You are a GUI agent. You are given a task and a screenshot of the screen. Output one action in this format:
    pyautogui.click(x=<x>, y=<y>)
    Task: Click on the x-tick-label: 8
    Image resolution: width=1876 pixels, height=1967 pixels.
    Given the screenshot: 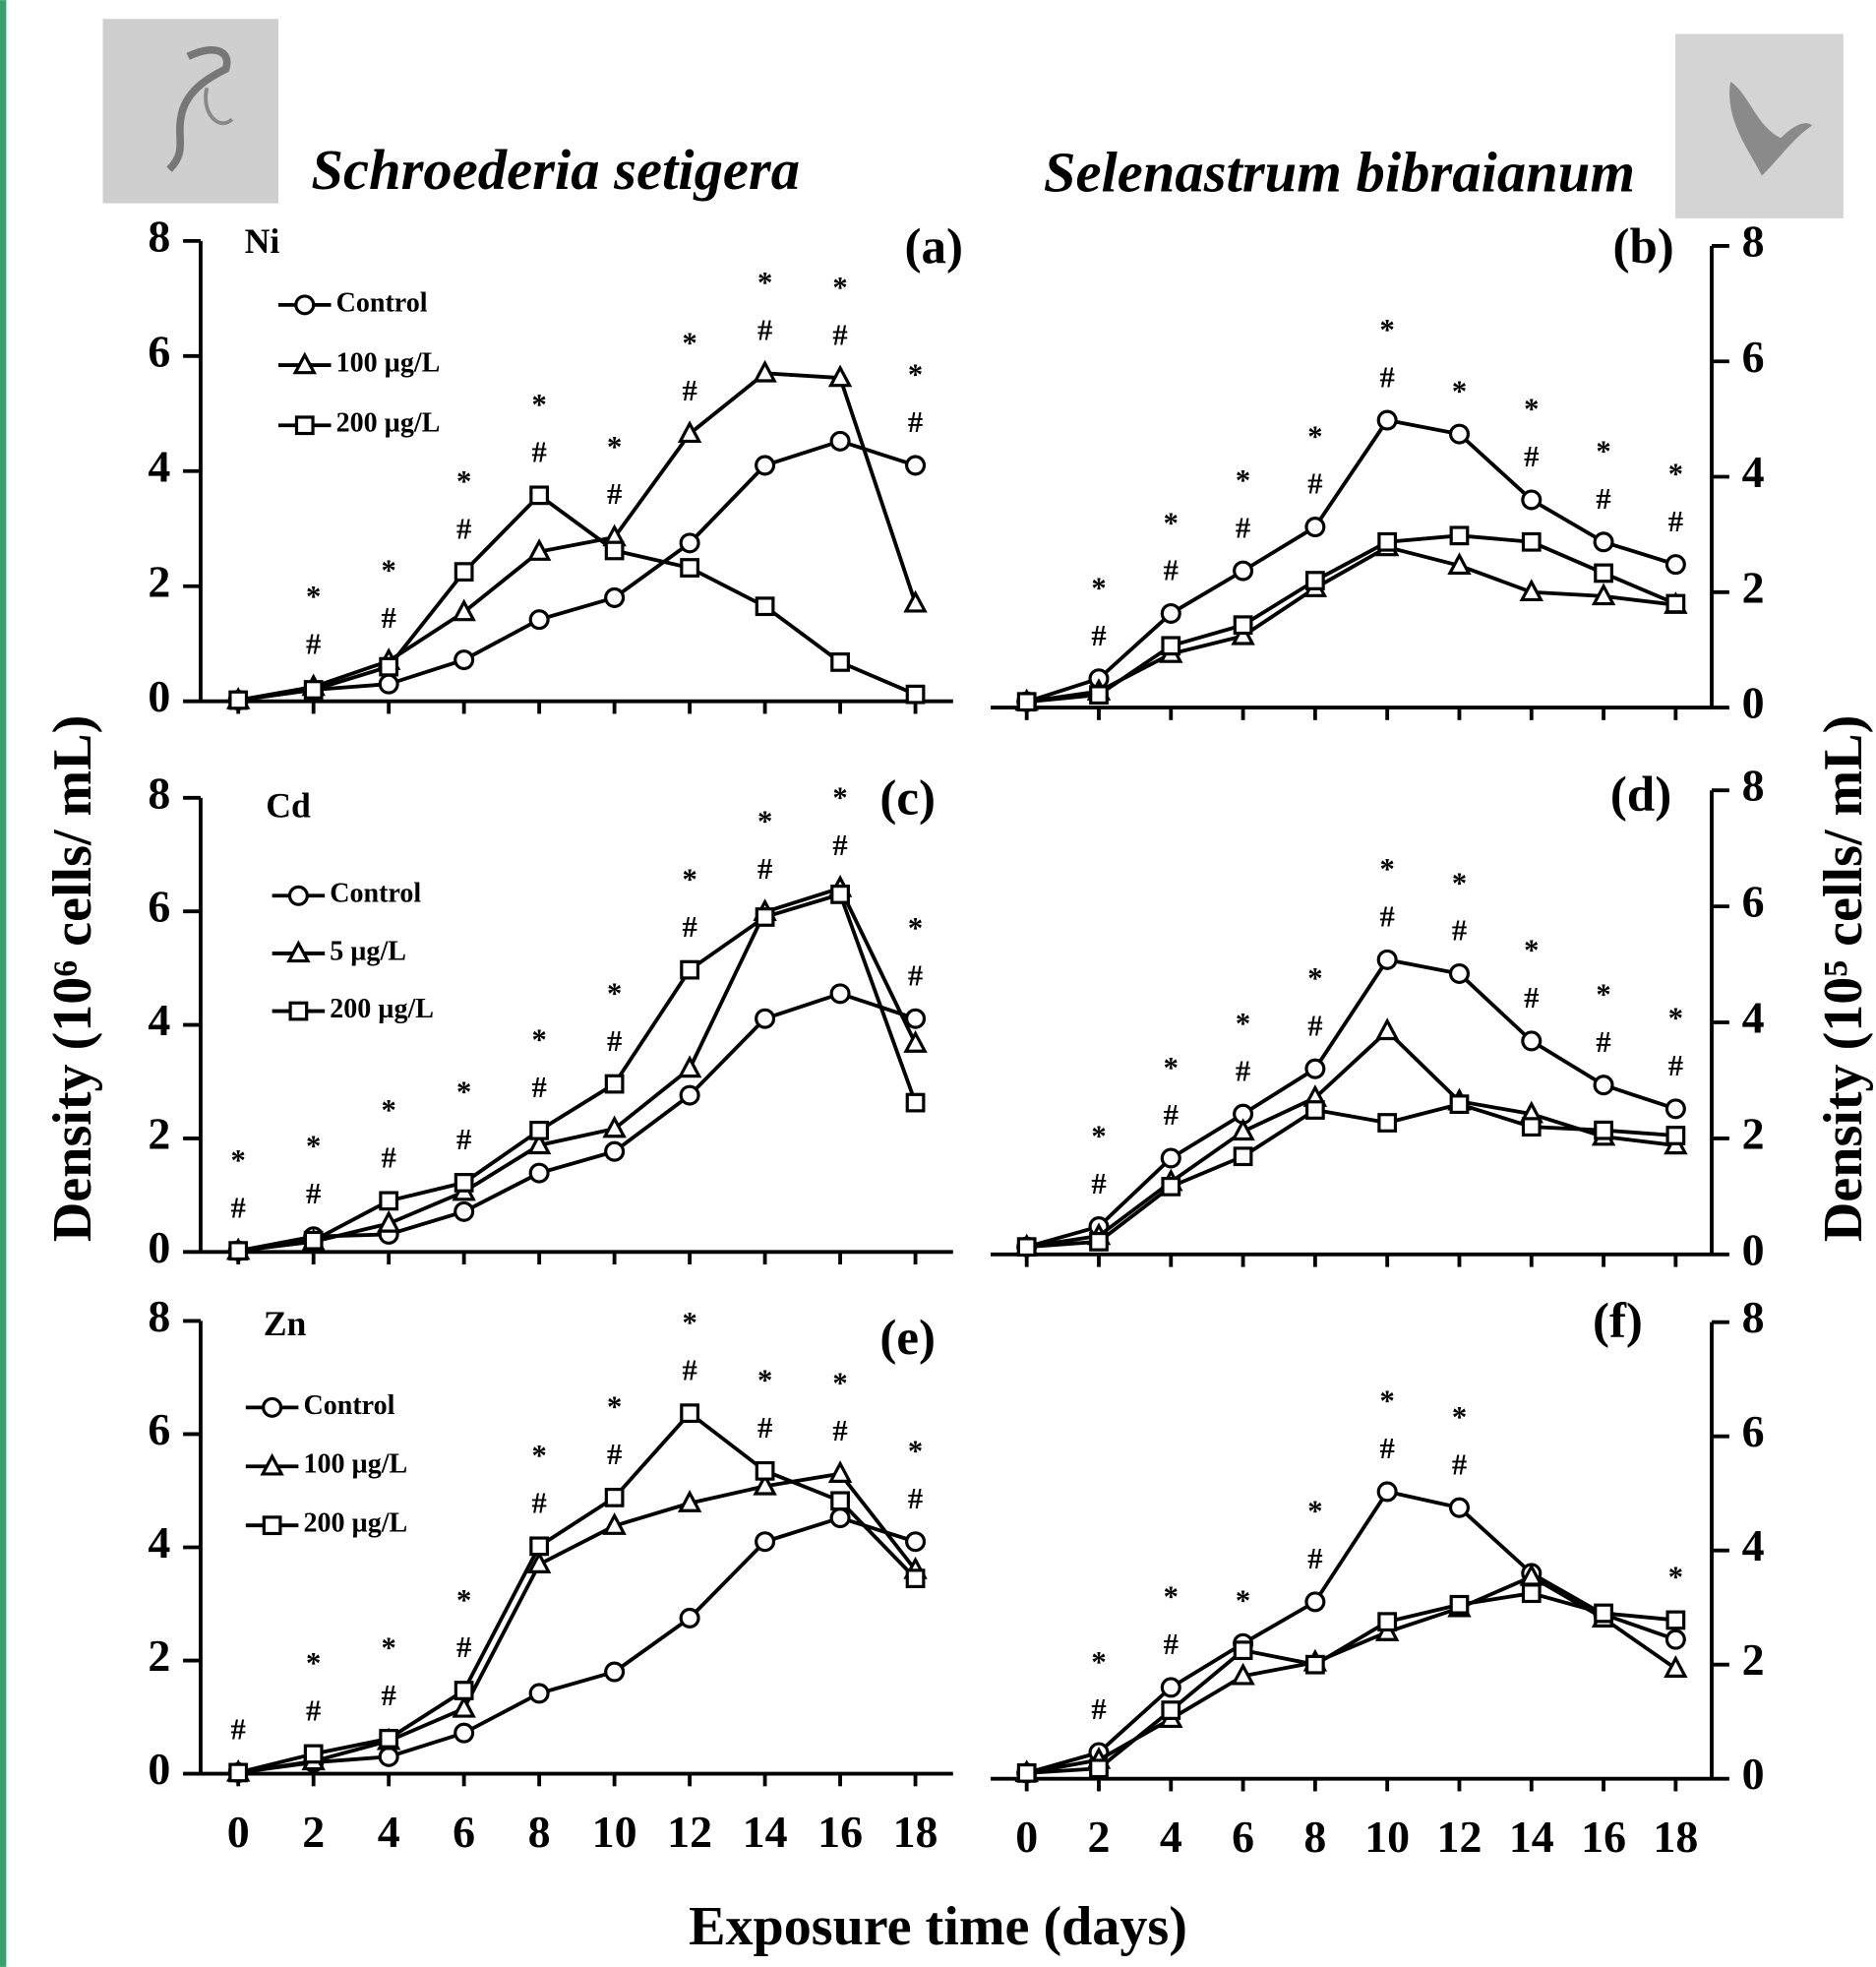 What is the action you would take?
    pyautogui.click(x=1314, y=1837)
    